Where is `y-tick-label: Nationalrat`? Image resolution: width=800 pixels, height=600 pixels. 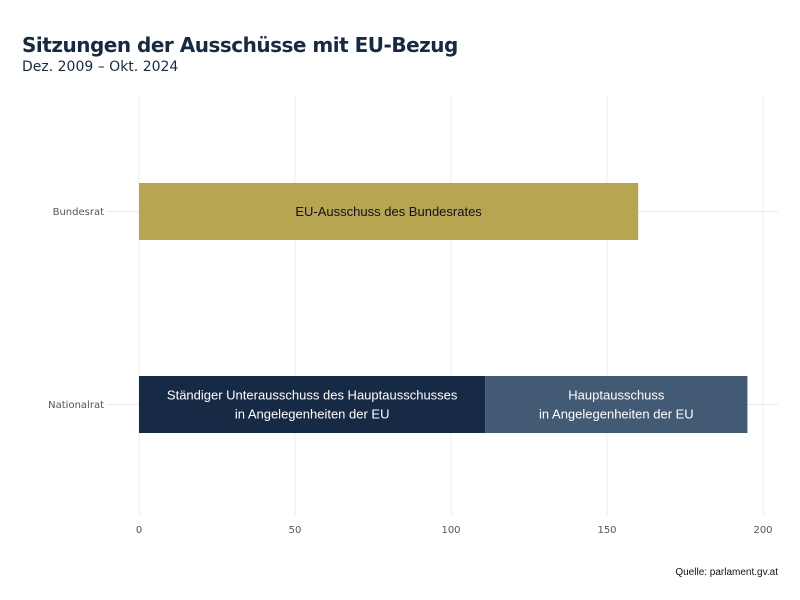 y-tick-label: Nationalrat is located at coordinates (76, 405).